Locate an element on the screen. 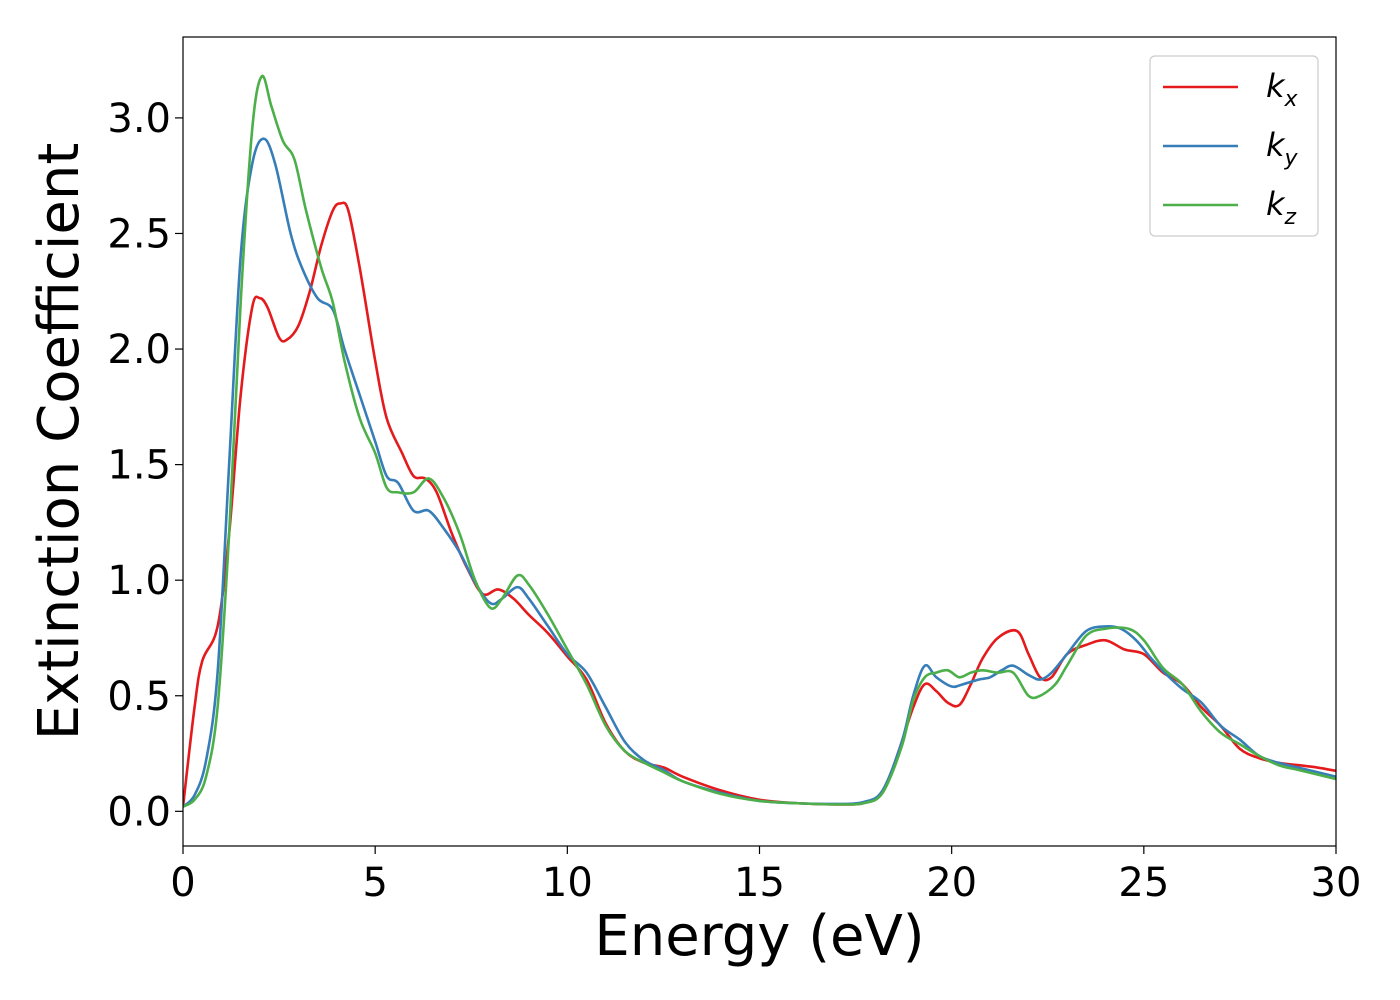 The height and width of the screenshot is (1000, 1400). y-tick-label: 0.5 is located at coordinates (139, 697).